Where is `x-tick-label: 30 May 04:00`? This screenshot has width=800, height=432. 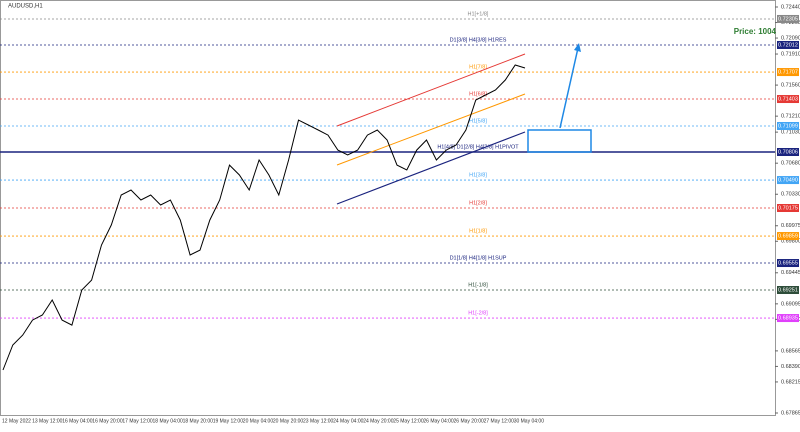 x-tick-label: 30 May 04:00 is located at coordinates (529, 421).